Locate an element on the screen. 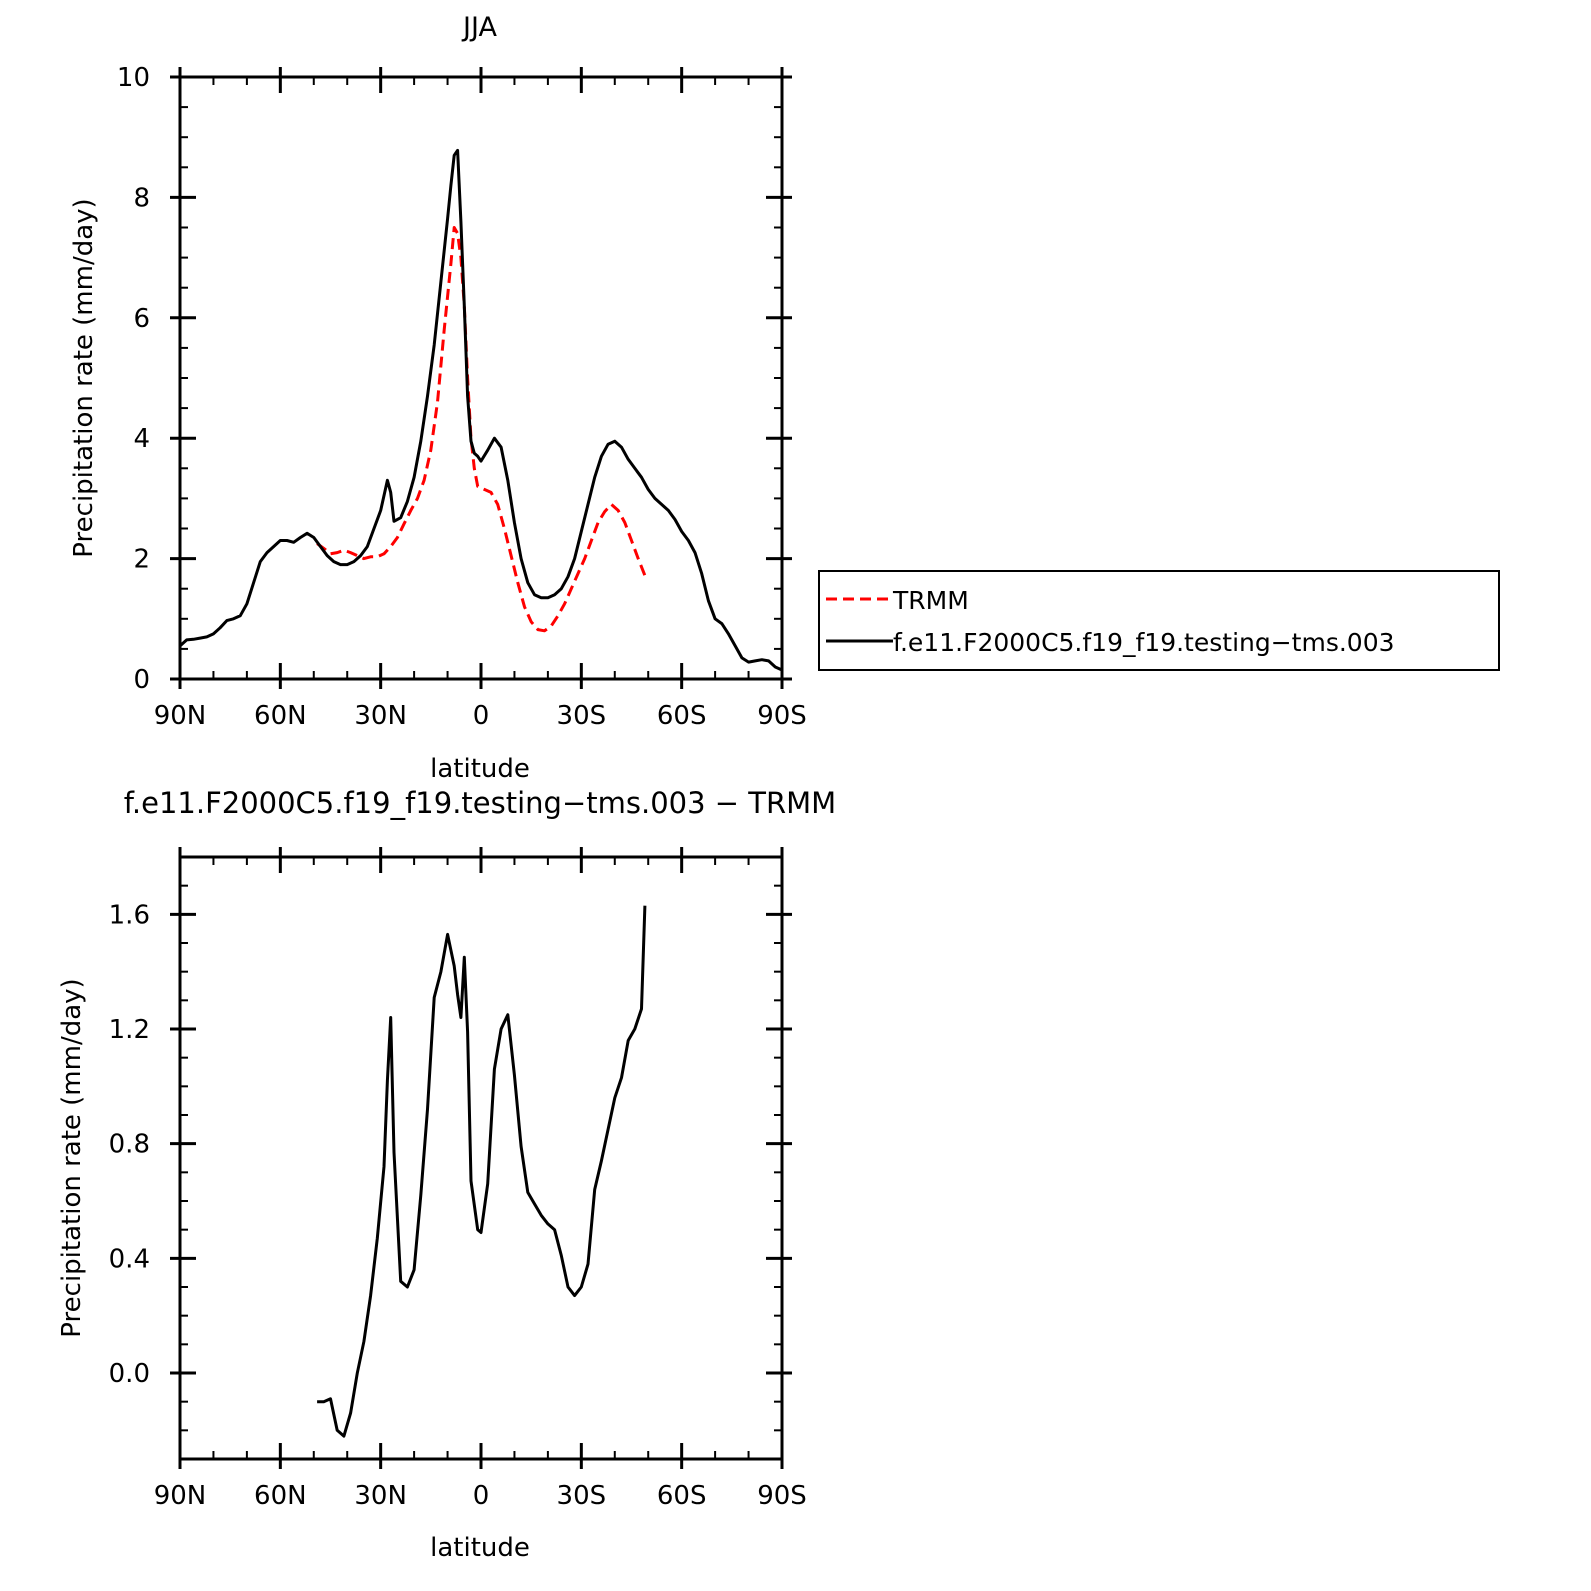 Image resolution: width=1591 pixels, height=1591 pixels. top-x-tick-label: 90S is located at coordinates (782, 716).